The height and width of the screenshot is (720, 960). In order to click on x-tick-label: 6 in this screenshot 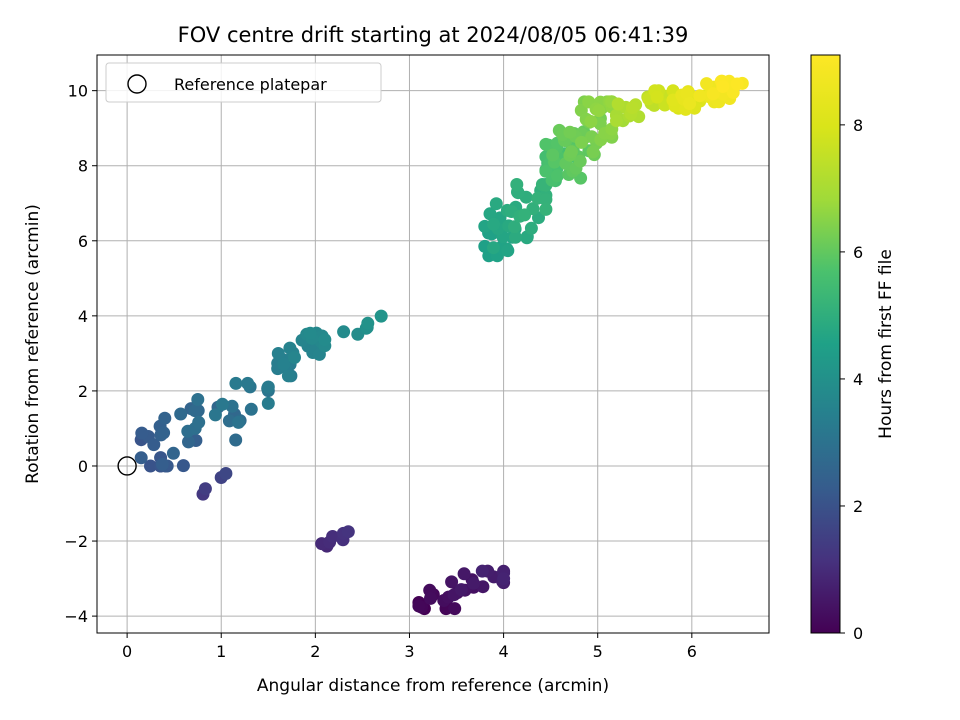, I will do `click(692, 651)`.